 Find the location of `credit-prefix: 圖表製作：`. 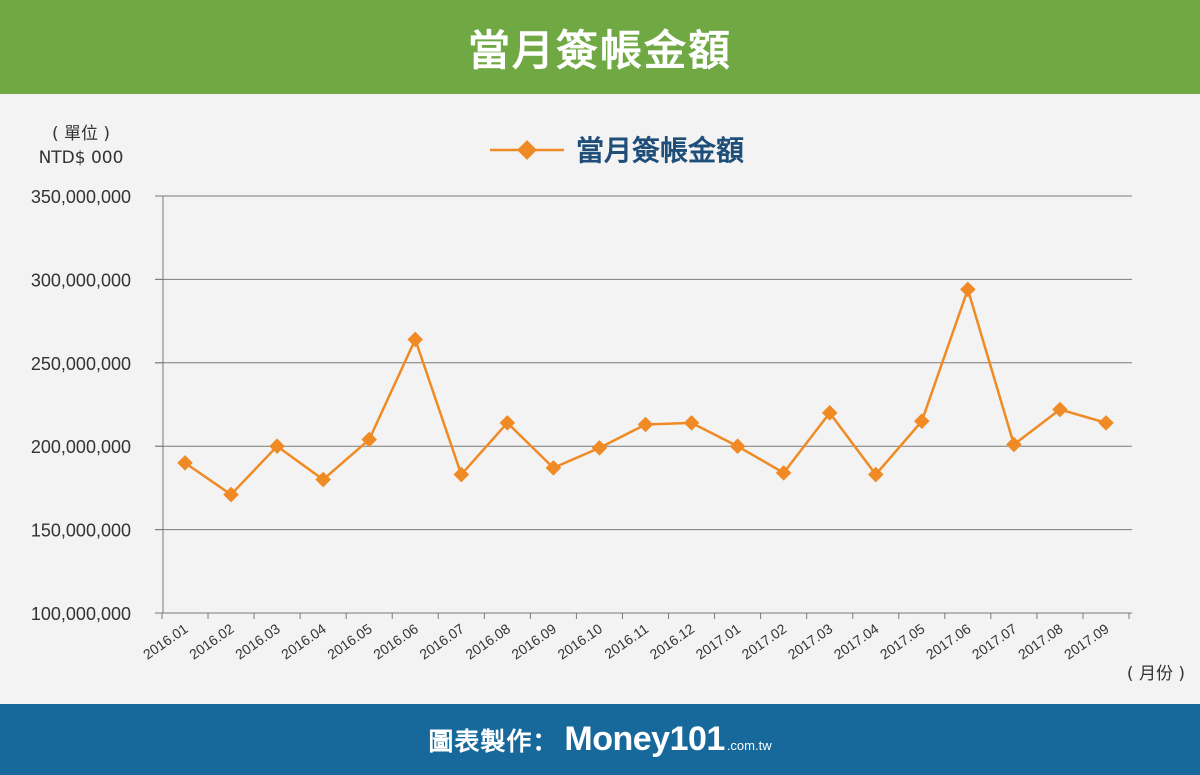

credit-prefix: 圖表製作： is located at coordinates (493, 741).